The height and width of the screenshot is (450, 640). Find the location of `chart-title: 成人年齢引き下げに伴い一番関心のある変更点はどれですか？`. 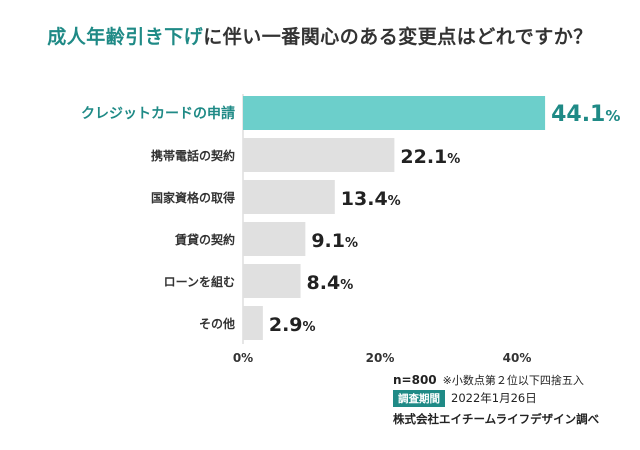

chart-title: 成人年齢引き下げに伴い一番関心のある変更点はどれですか？ is located at coordinates (320, 35).